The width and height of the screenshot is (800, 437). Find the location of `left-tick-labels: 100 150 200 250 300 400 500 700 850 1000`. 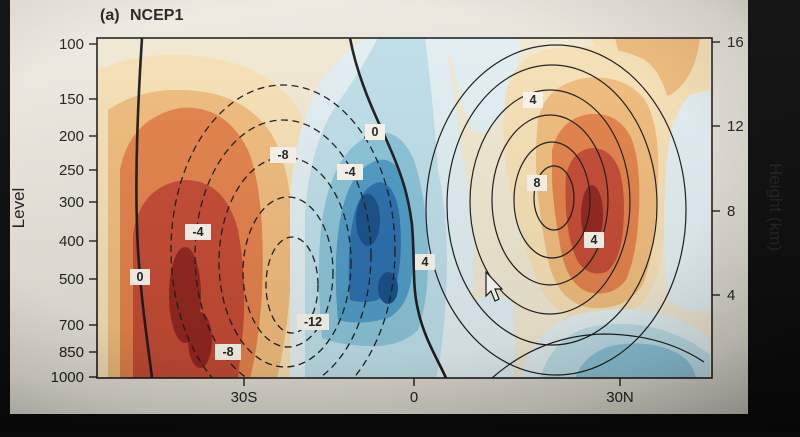

left-tick-labels: 100 150 200 250 300 400 500 700 850 1000 is located at coordinates (67, 211).